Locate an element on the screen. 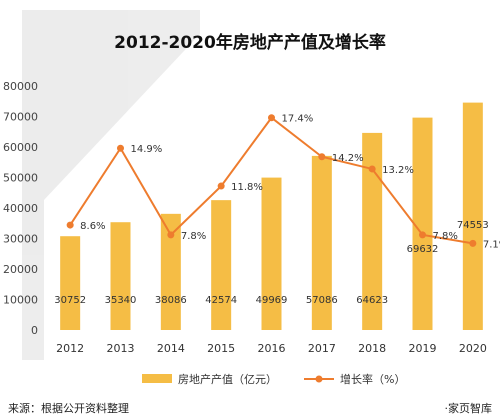  bar-value-label: 64623 is located at coordinates (372, 300).